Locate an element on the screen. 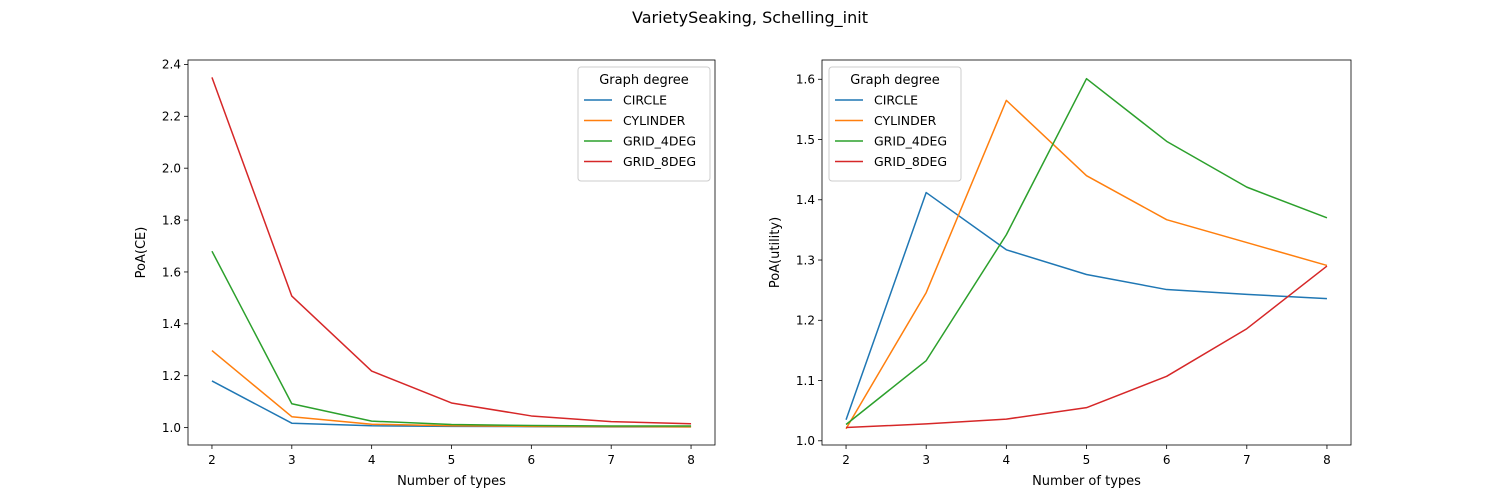 Image resolution: width=1500 pixels, height=500 pixels. y-tick-label: 2.2 is located at coordinates (171, 117).